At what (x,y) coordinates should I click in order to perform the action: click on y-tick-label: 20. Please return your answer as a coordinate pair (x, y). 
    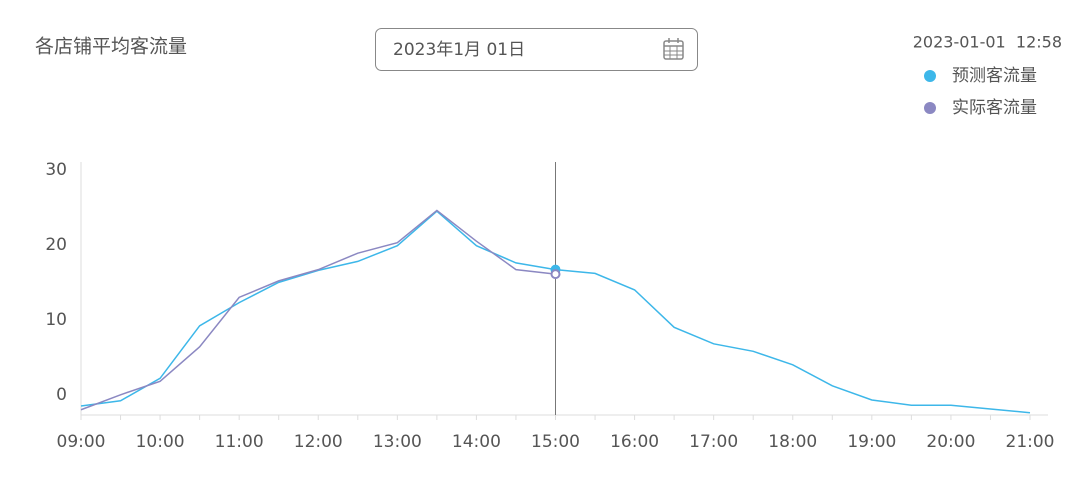
    Looking at the image, I should click on (56, 245).